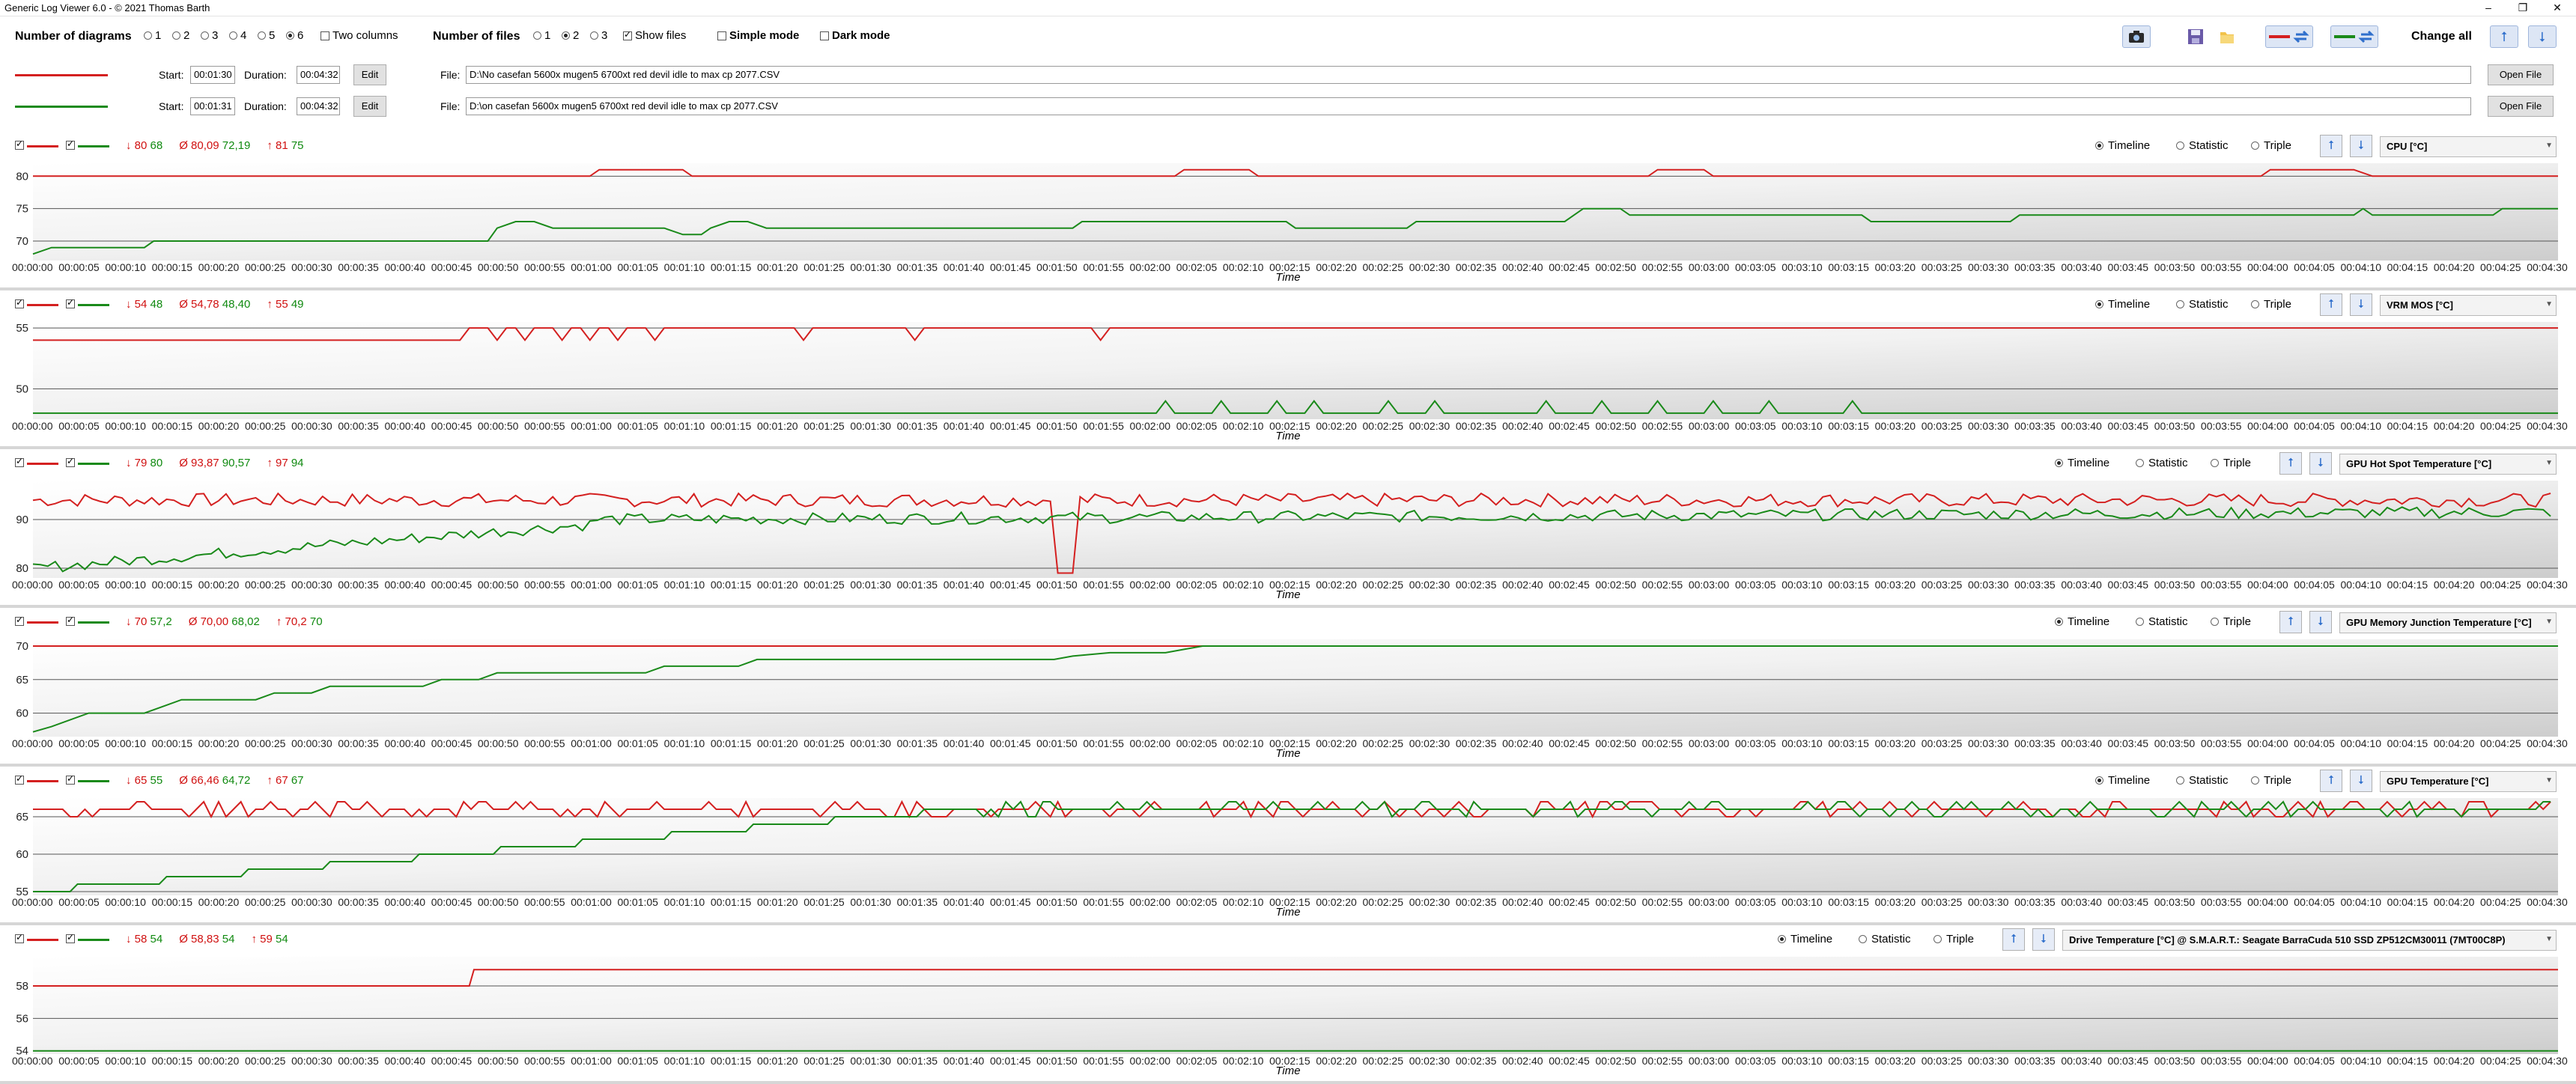 This screenshot has height=1084, width=2576. What do you see at coordinates (2557, 7) in the screenshot?
I see `close-button: ✕` at bounding box center [2557, 7].